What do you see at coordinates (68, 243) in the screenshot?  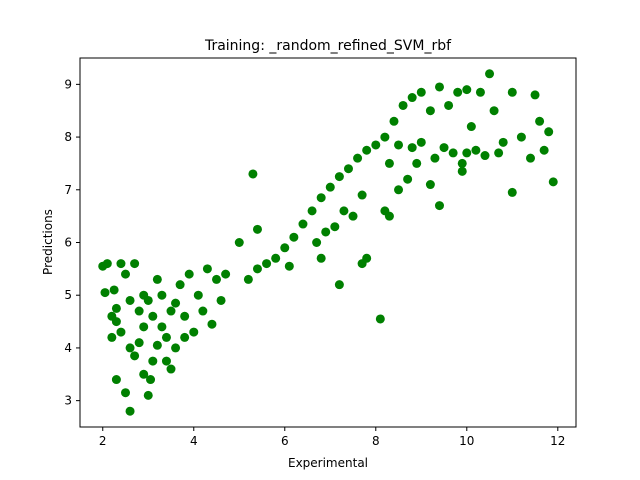 I see `y-tick-label: 6` at bounding box center [68, 243].